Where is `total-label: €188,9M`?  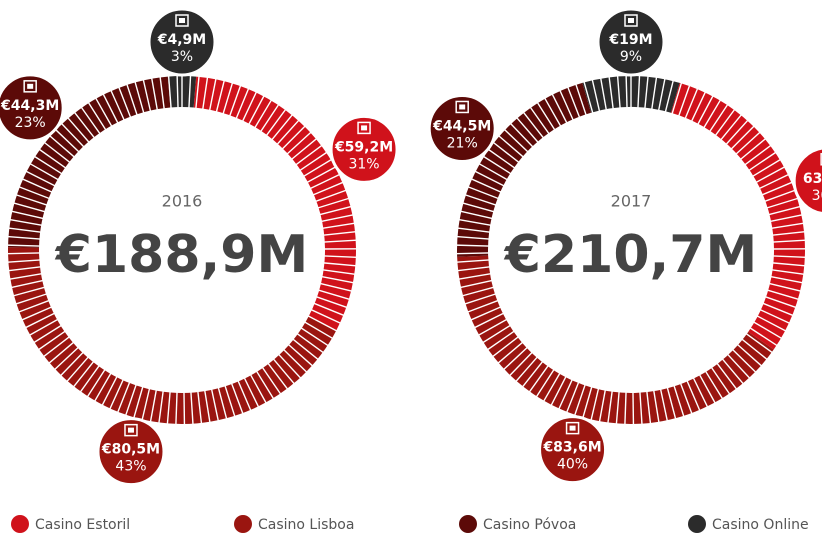
total-label: €188,9M is located at coordinates (181, 255).